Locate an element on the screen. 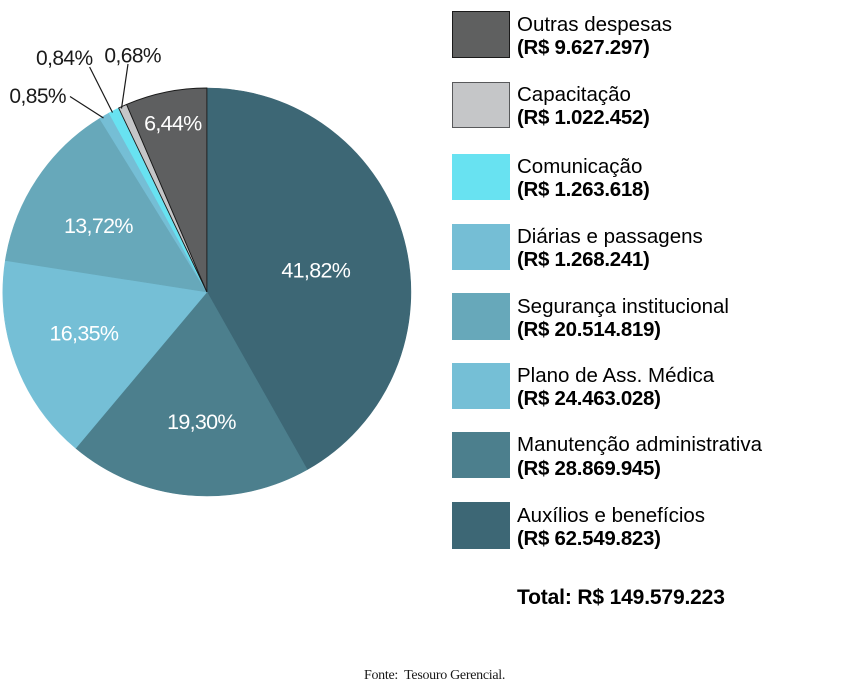 The image size is (863, 690). svg-text: 41,82% is located at coordinates (315, 271).